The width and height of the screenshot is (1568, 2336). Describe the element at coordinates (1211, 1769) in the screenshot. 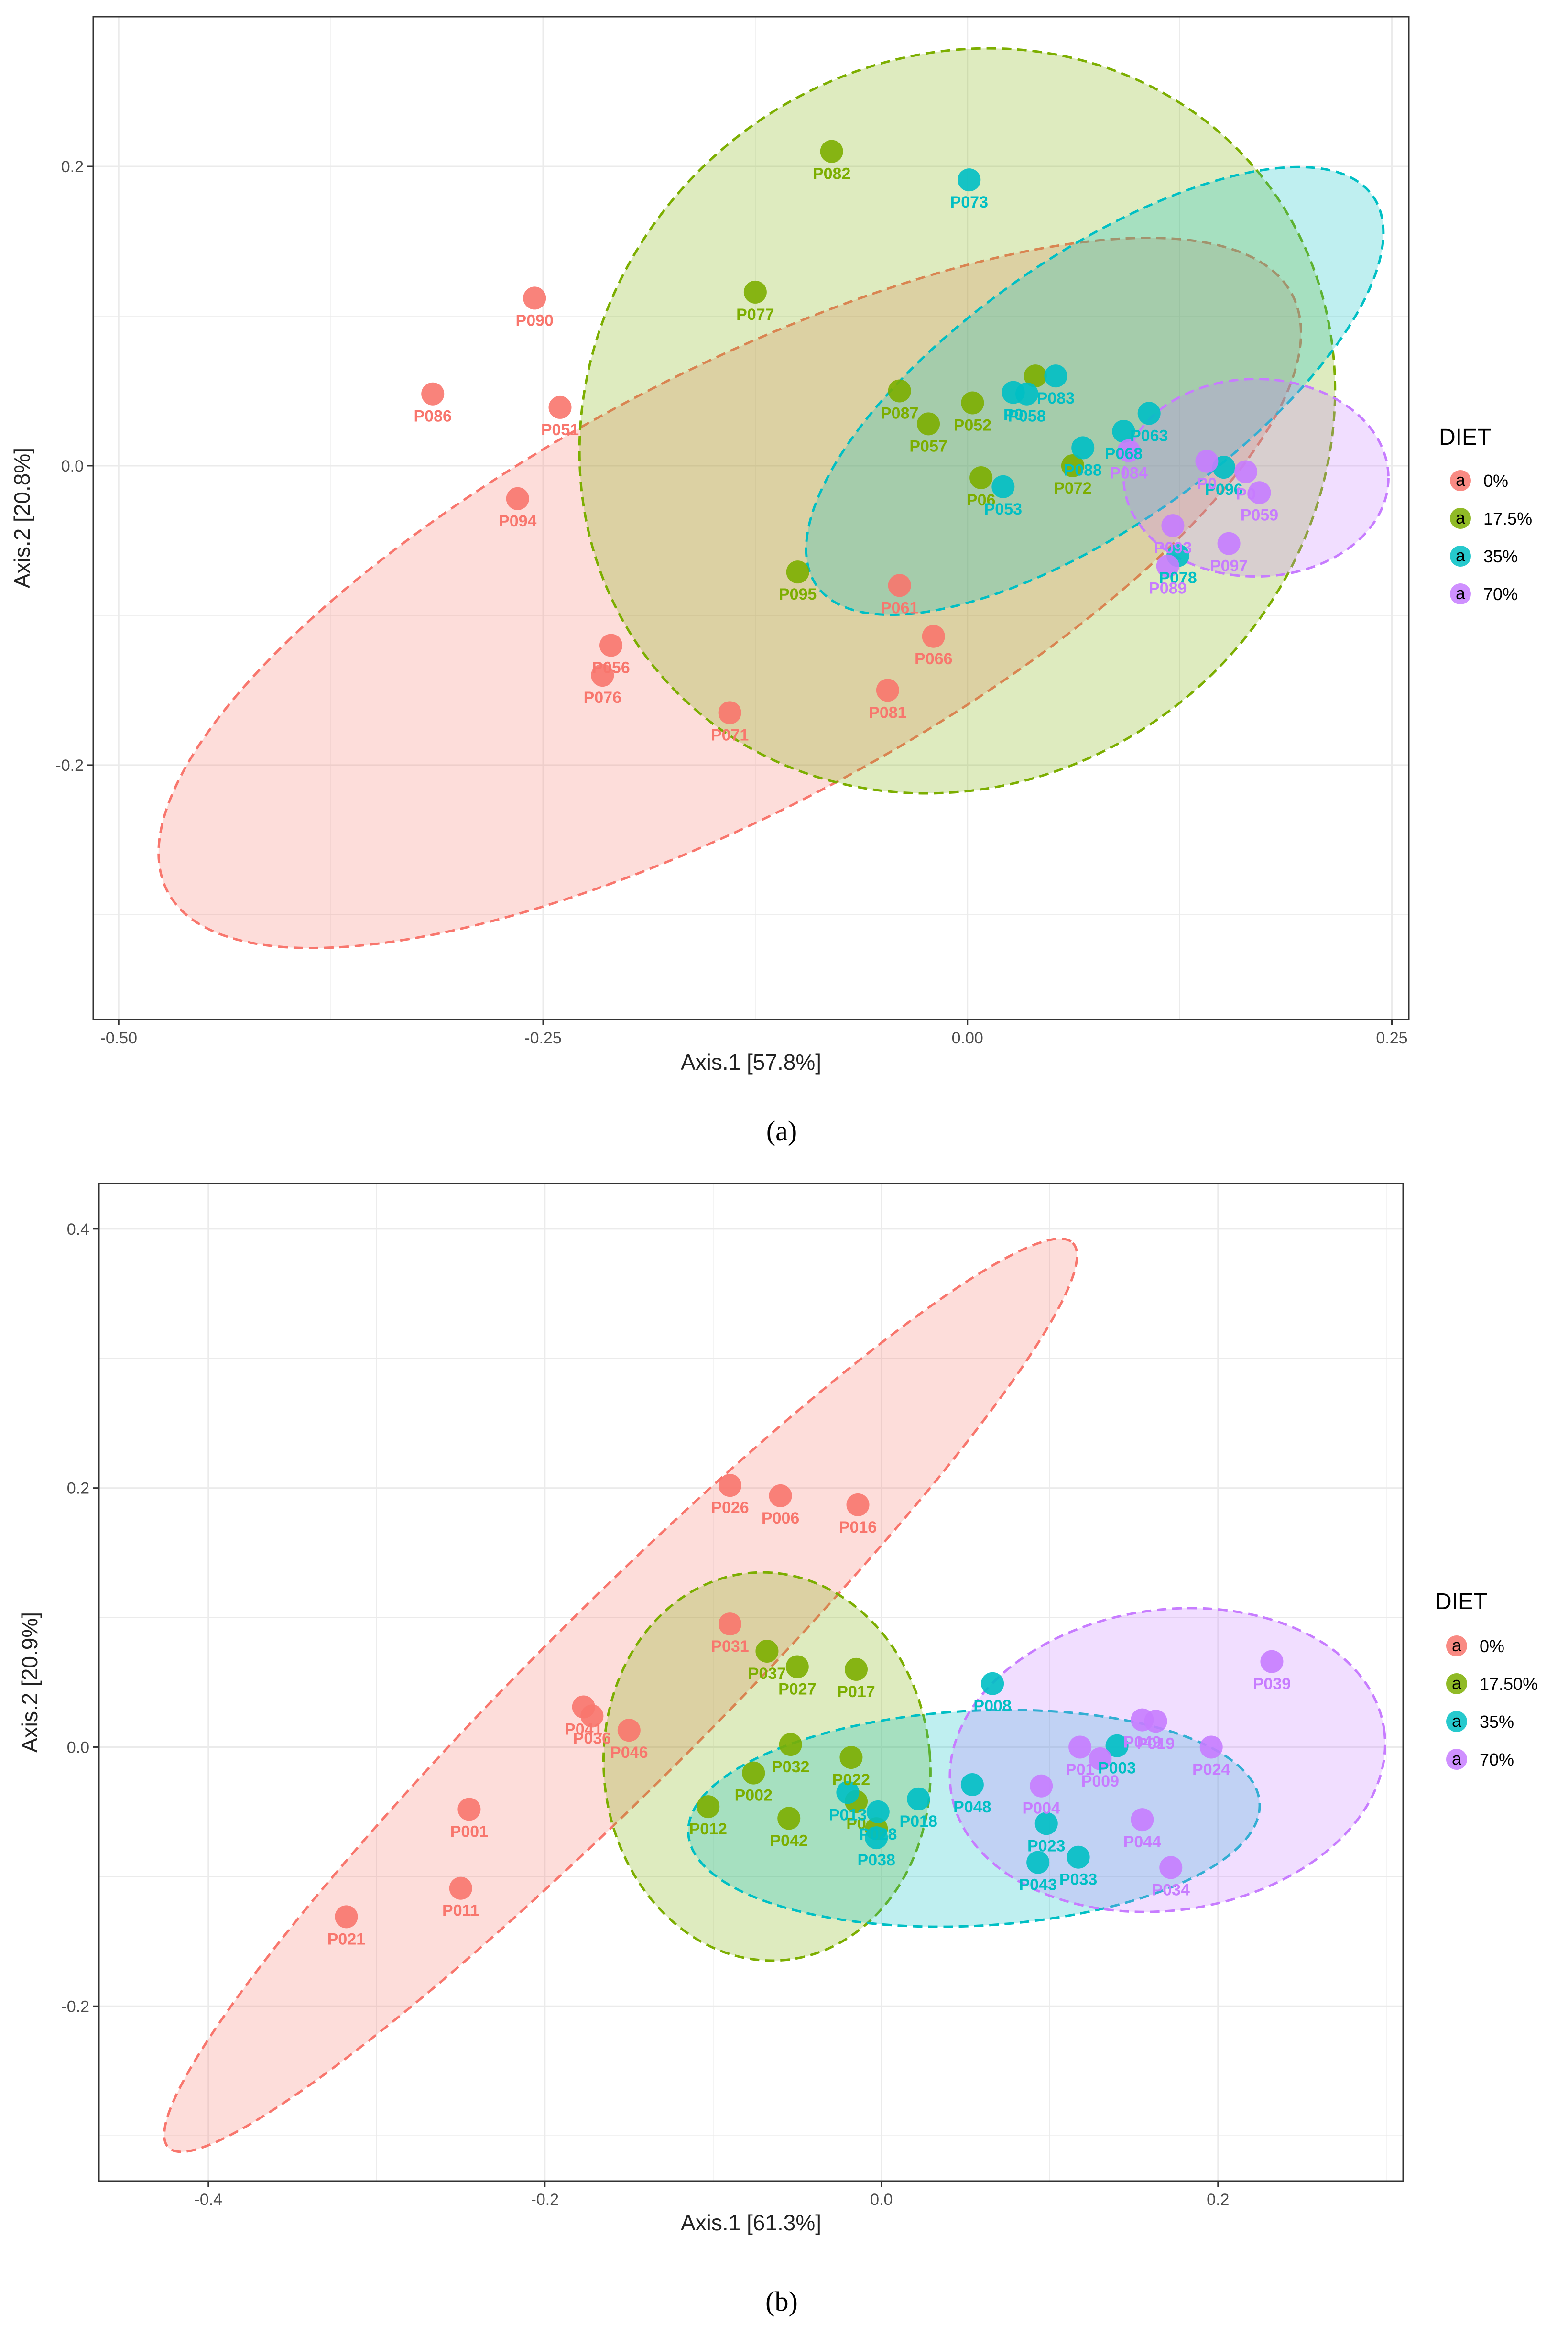

I see `point-label: P024` at that location.